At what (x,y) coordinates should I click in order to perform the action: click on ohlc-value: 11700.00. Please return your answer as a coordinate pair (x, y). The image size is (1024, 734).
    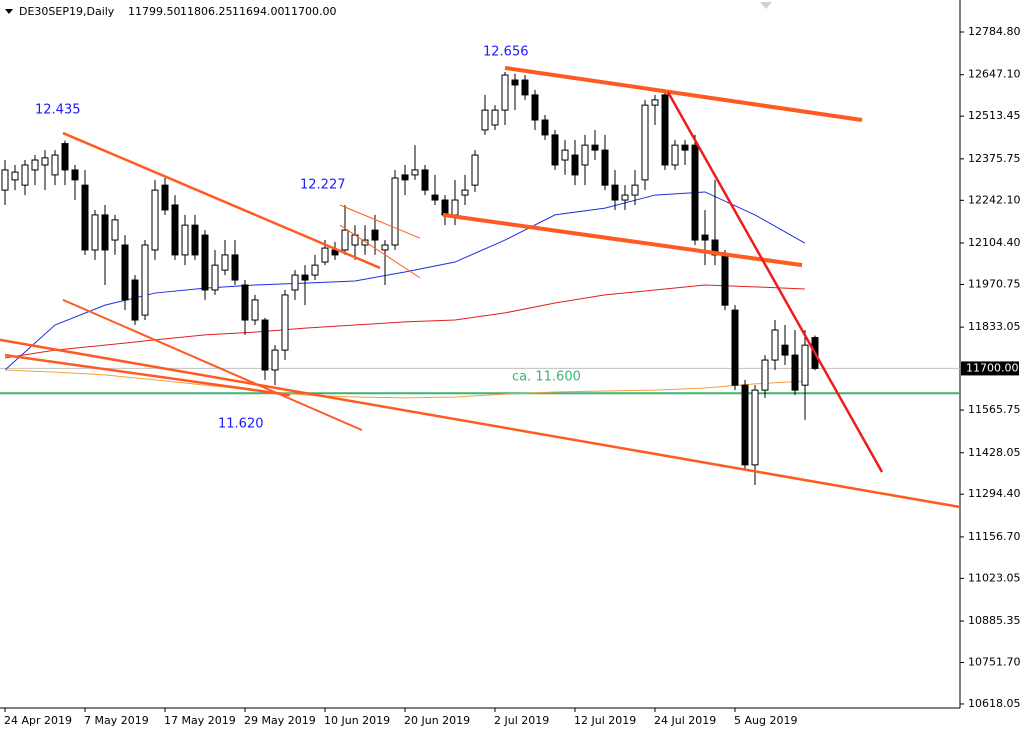
    Looking at the image, I should click on (310, 11).